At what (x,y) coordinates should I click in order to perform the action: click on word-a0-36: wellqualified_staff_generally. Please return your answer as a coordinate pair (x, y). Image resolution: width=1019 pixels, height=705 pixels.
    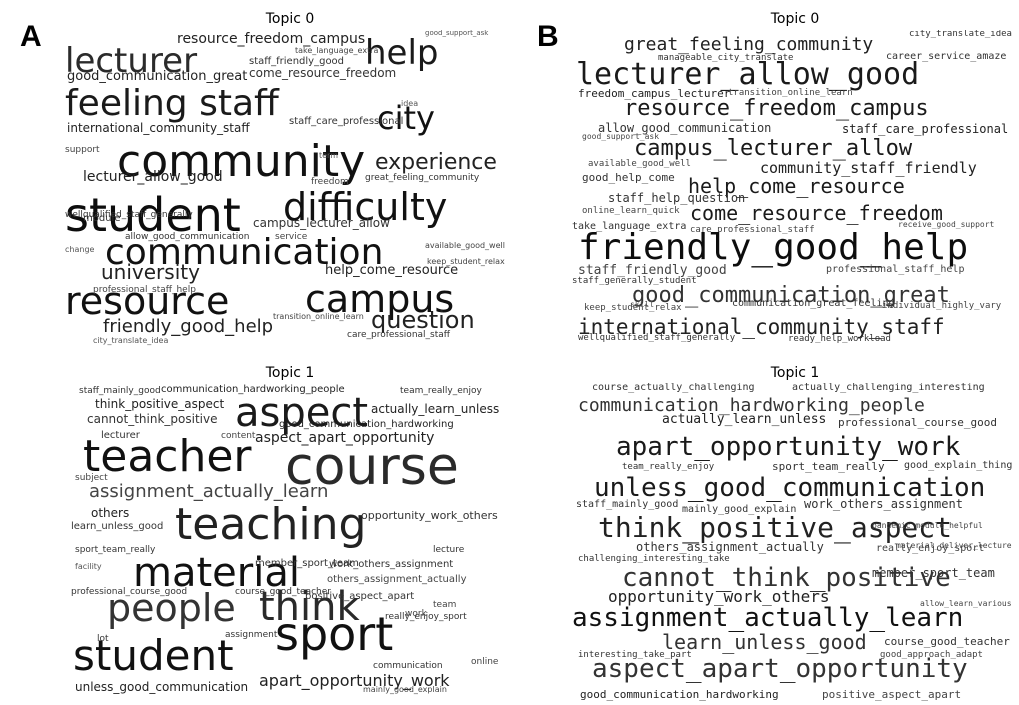
    Looking at the image, I should click on (129, 215).